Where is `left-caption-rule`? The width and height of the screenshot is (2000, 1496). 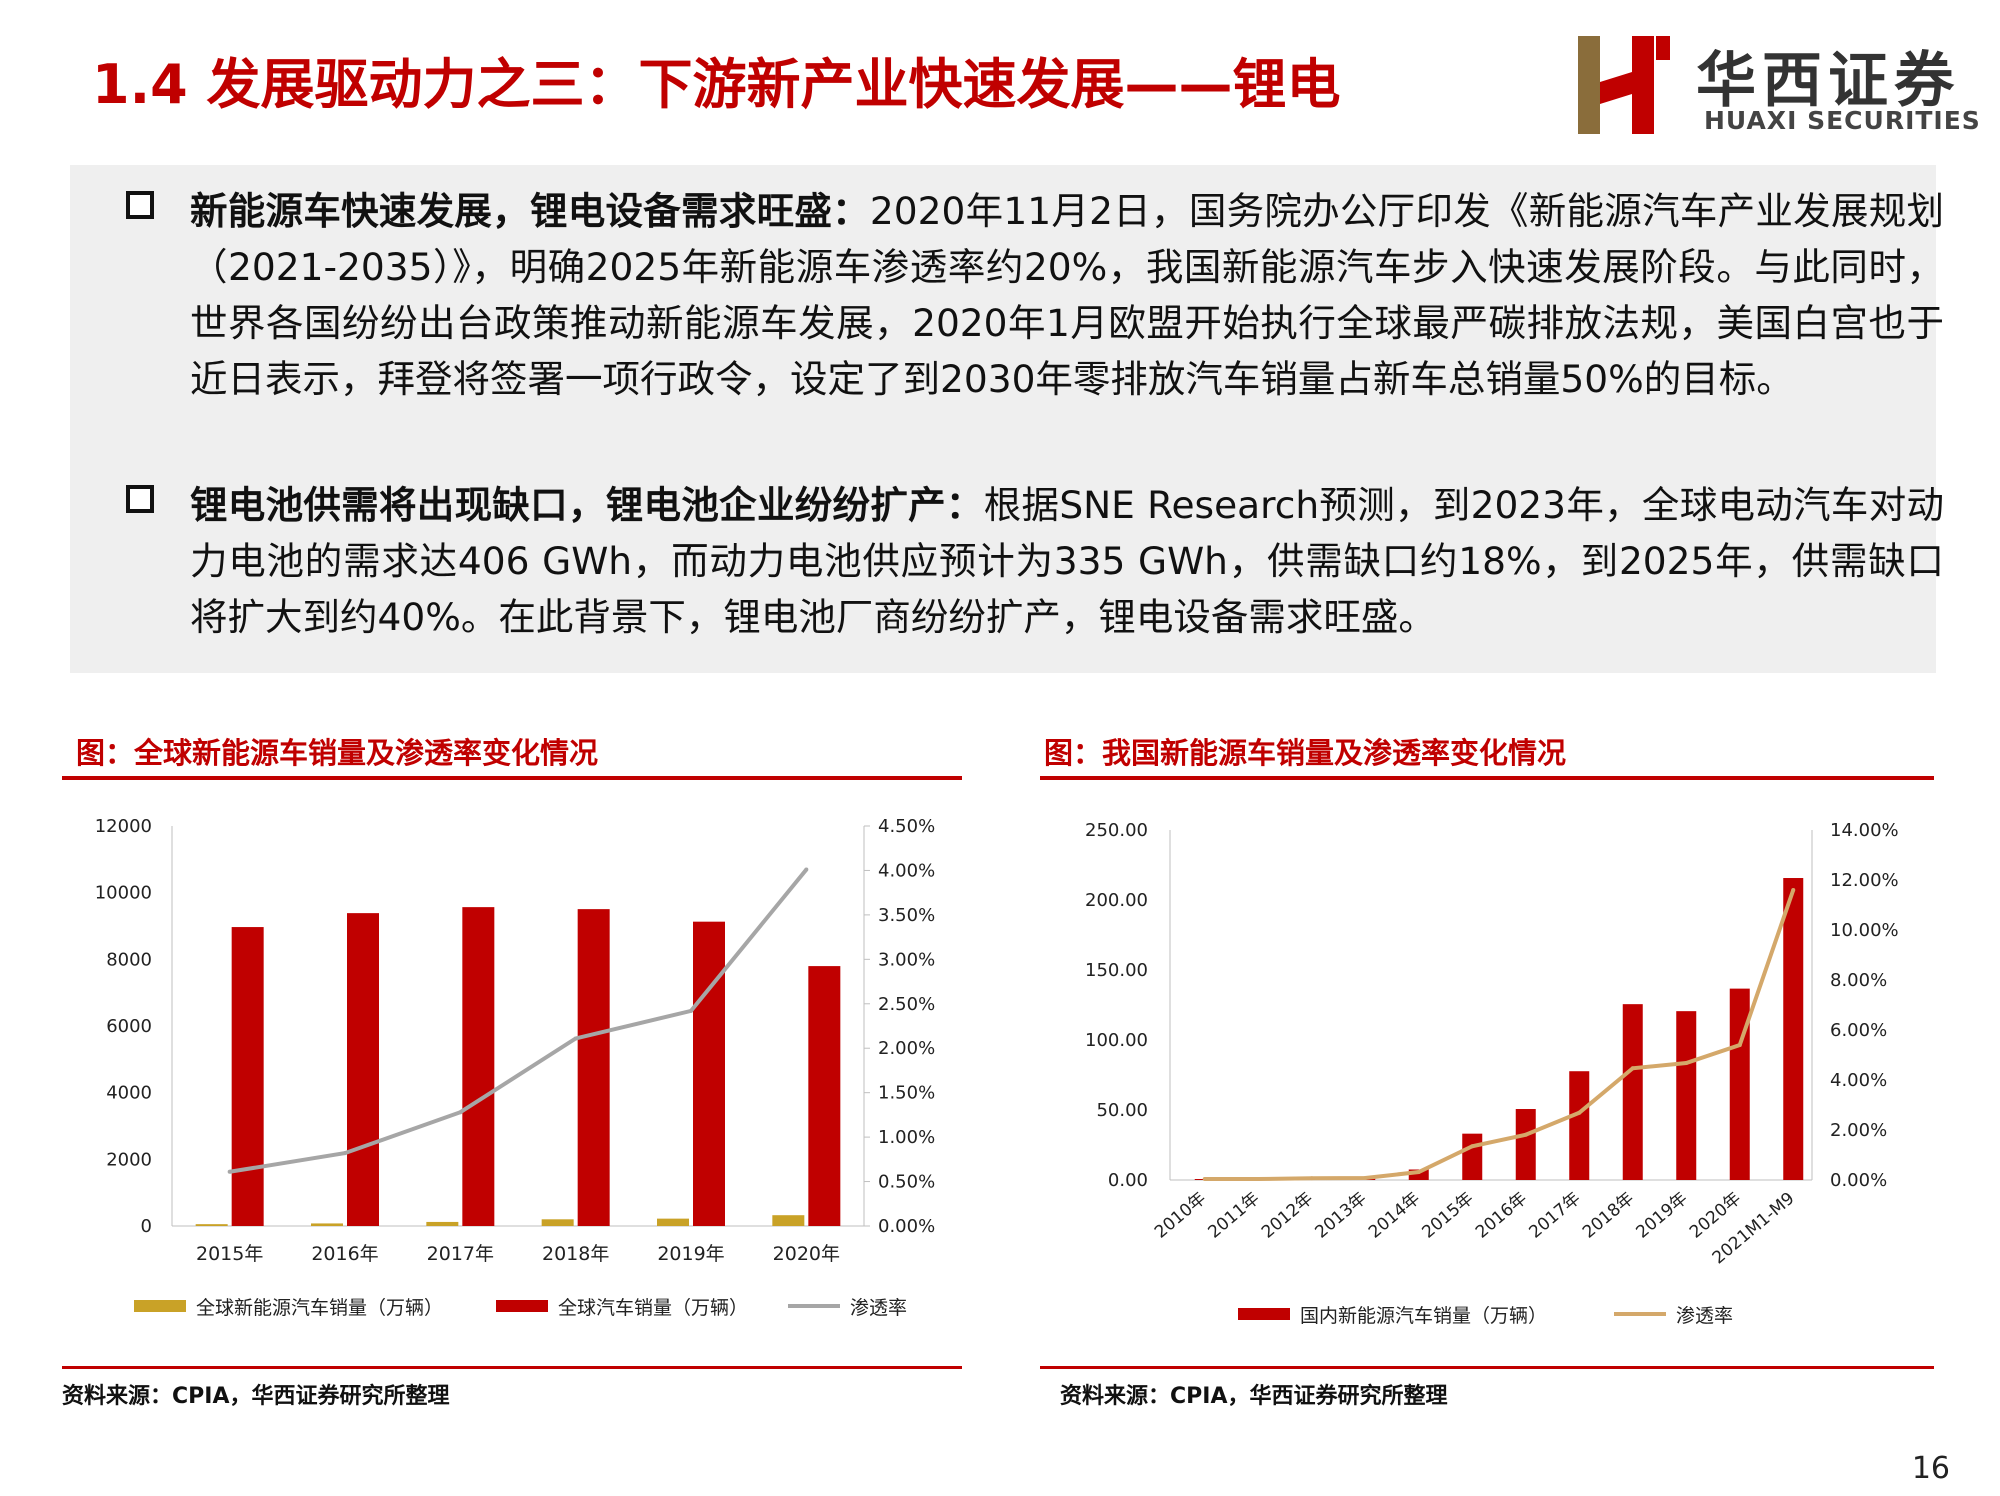
left-caption-rule is located at coordinates (512, 778).